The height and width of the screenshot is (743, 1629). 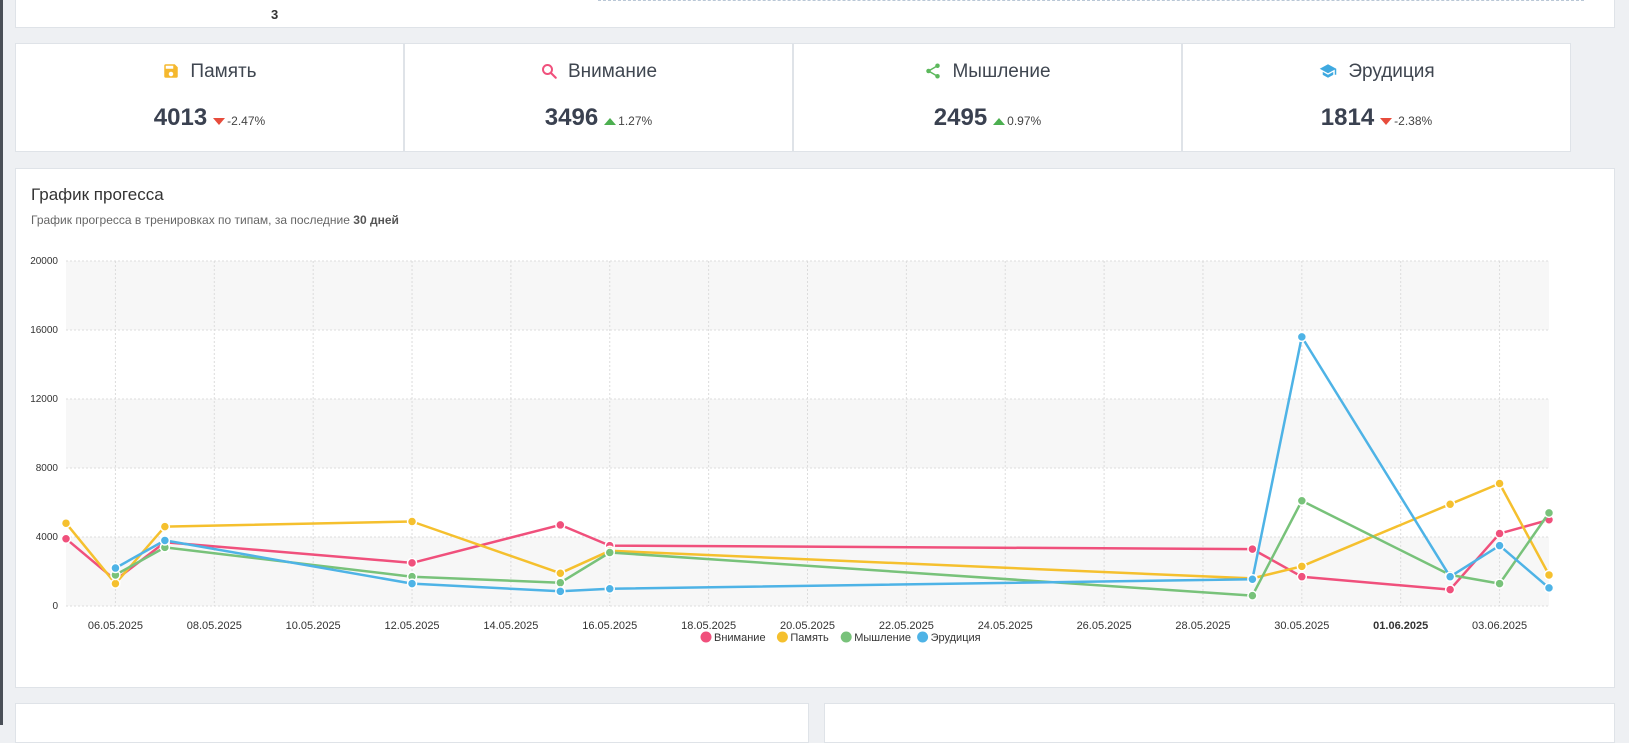 I want to click on x-tick-label: 01.06.2025, so click(x=1400, y=626).